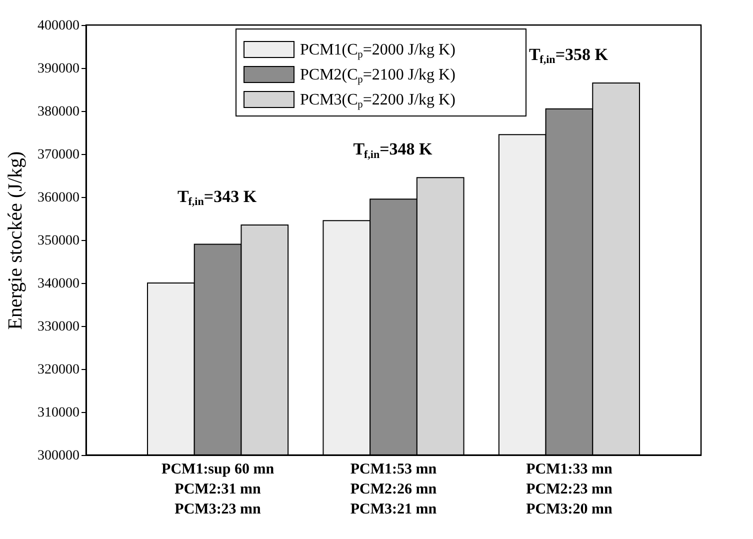  What do you see at coordinates (569, 490) in the screenshot?
I see `x-tick-label: PCM1:33 mn PCM2:23 mn PCM3:20 mn` at bounding box center [569, 490].